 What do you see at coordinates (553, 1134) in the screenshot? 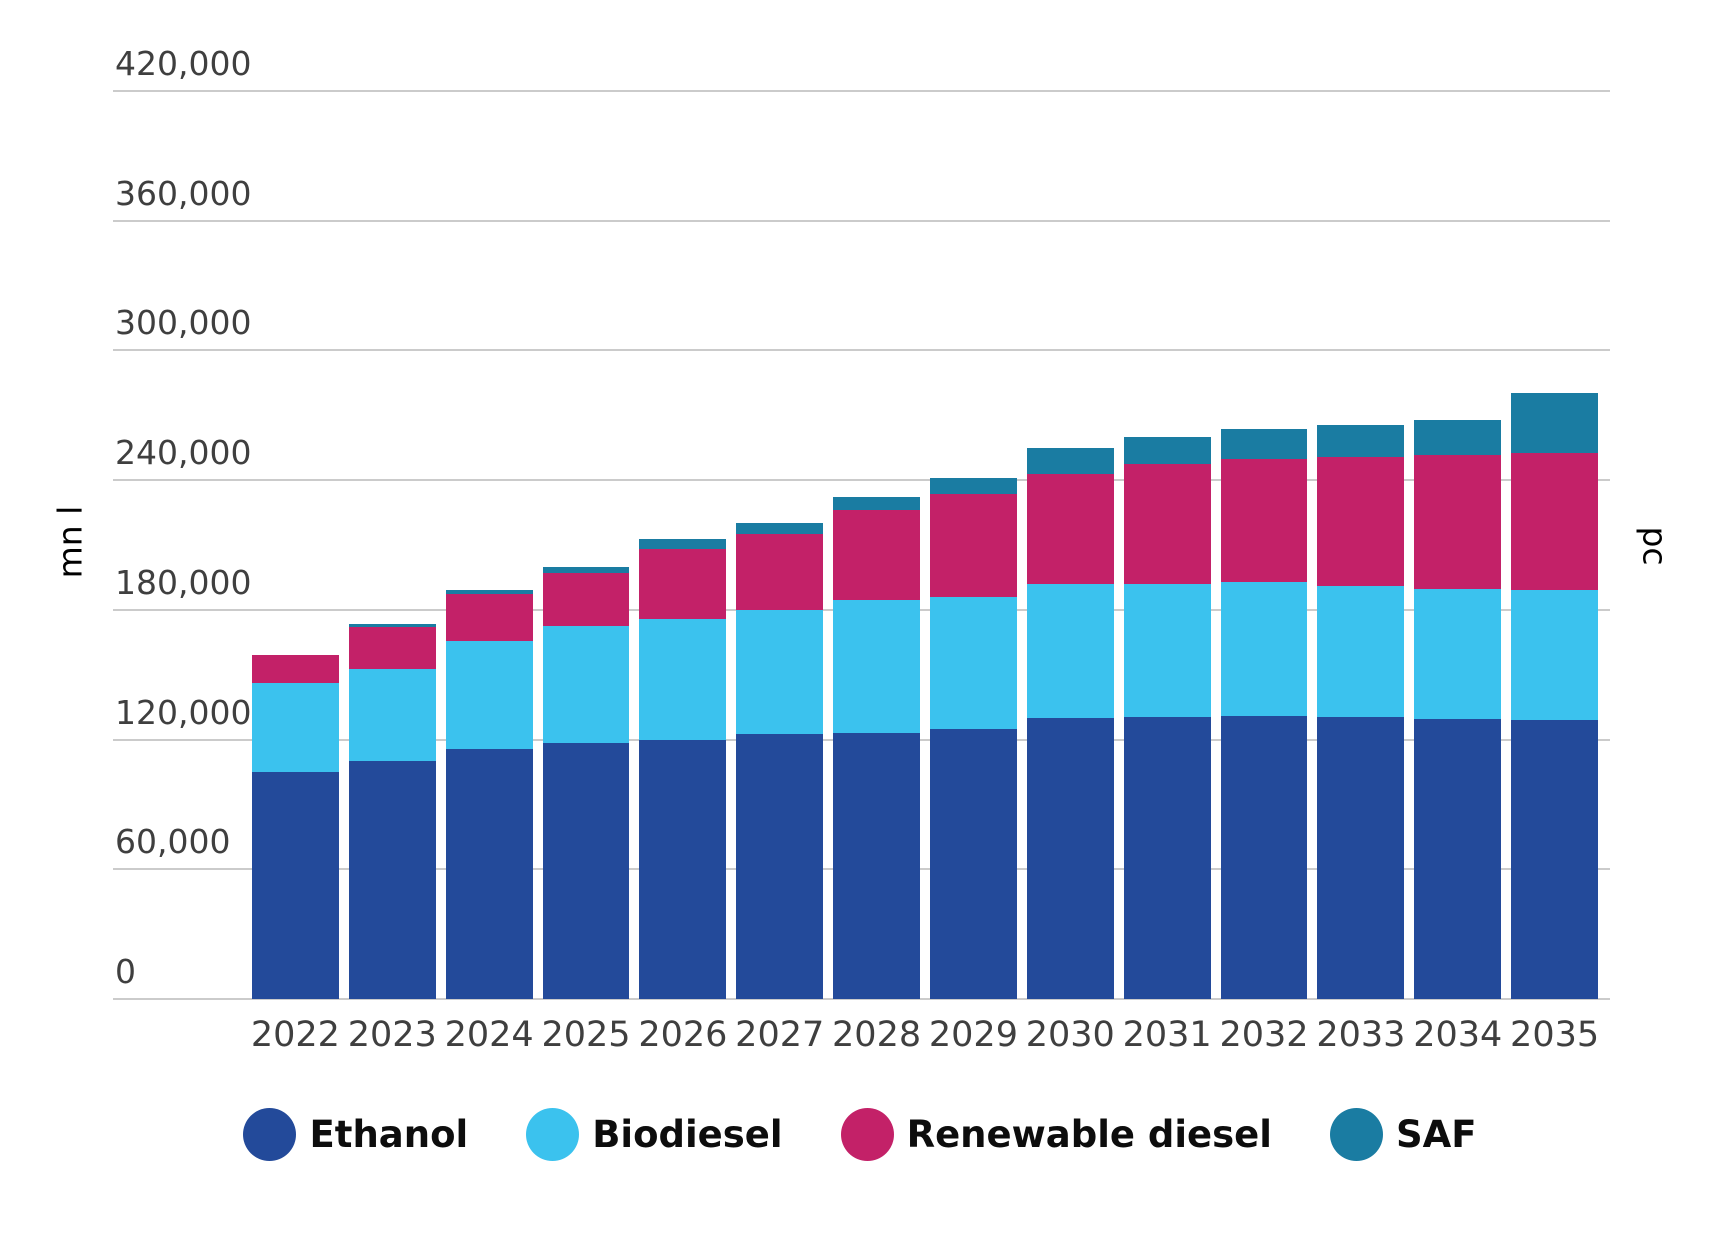
I see `legend-swatch-biodiesel` at bounding box center [553, 1134].